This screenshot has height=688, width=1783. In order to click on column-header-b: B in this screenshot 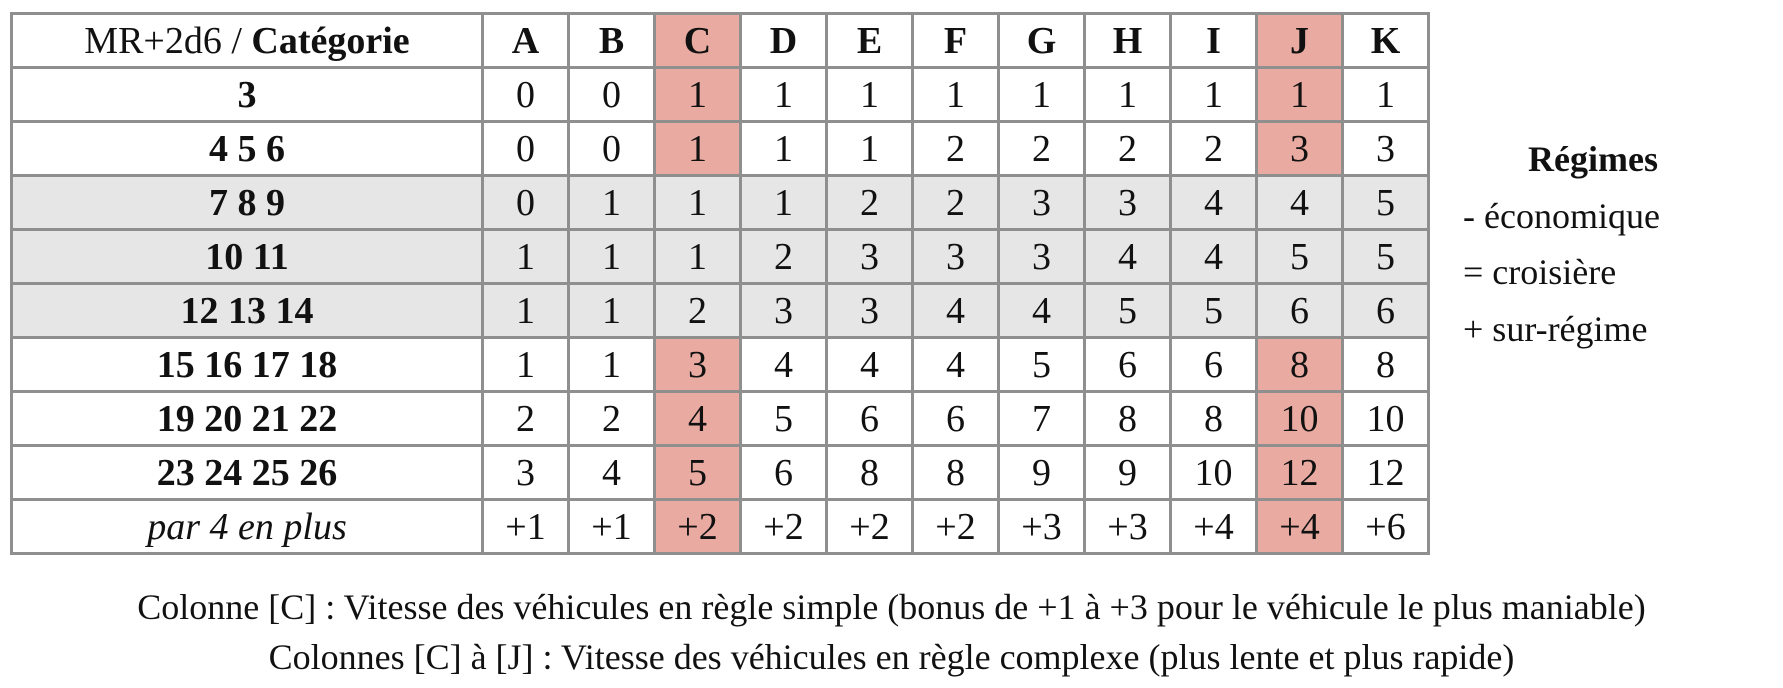, I will do `click(611, 40)`.